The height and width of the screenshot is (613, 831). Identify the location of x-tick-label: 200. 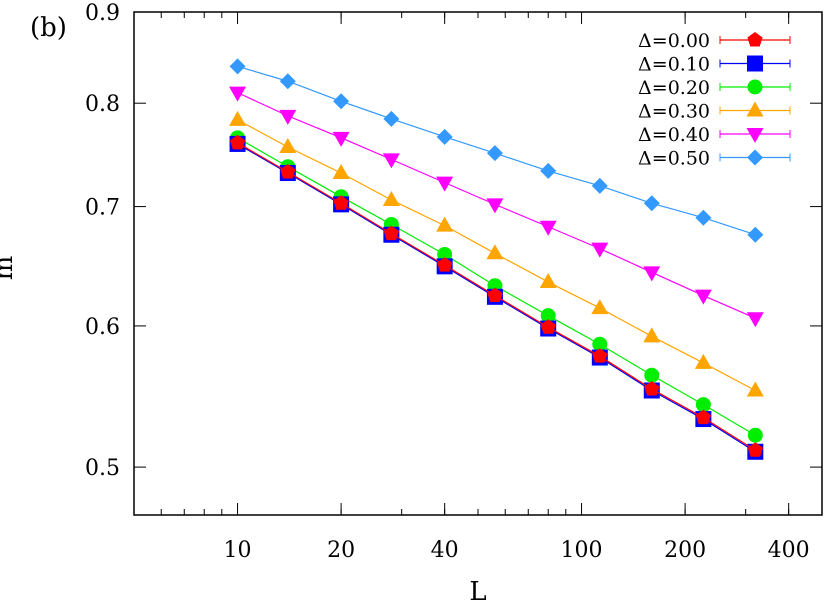
(685, 550).